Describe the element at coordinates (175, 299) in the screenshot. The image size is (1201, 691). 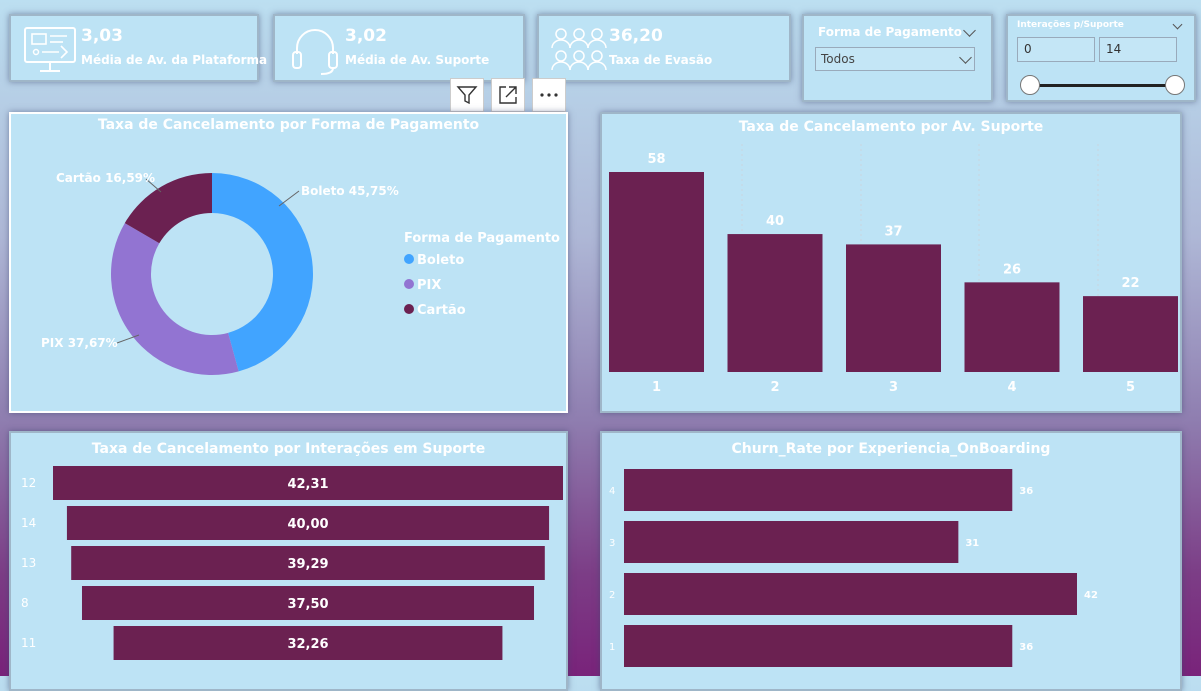
I see `donut-slice-pix` at that location.